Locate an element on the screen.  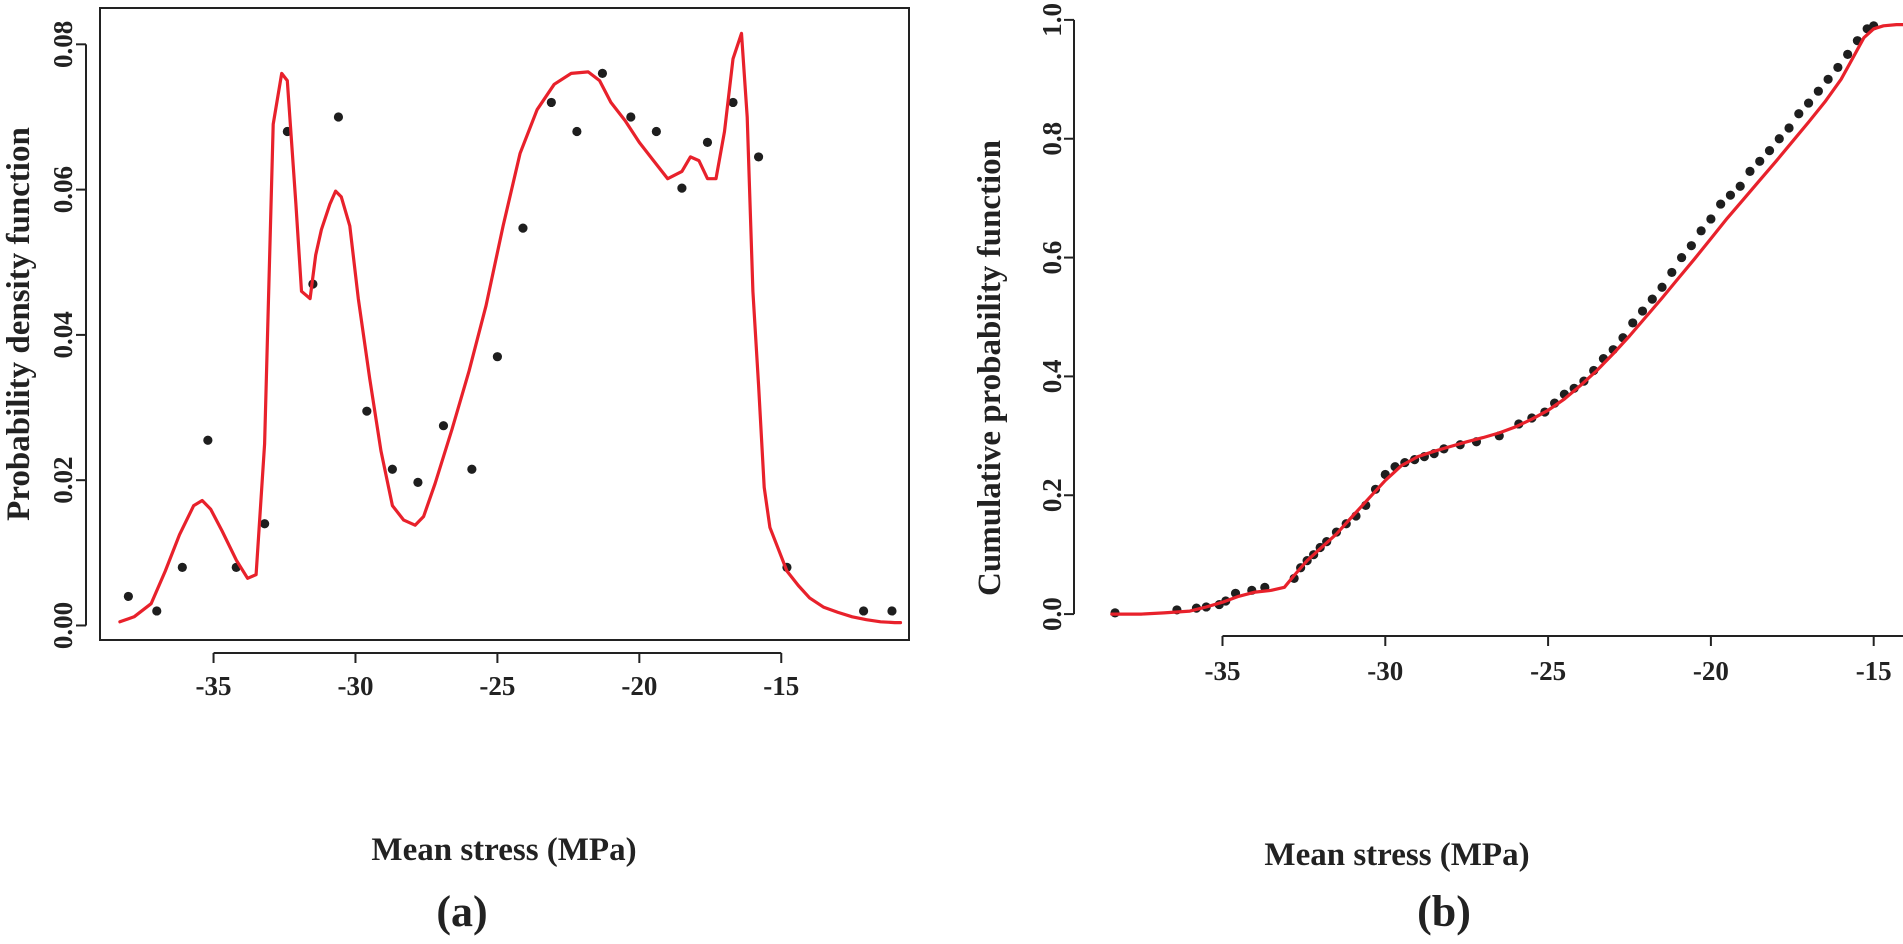
panel-label: (a) is located at coordinates (461, 911).